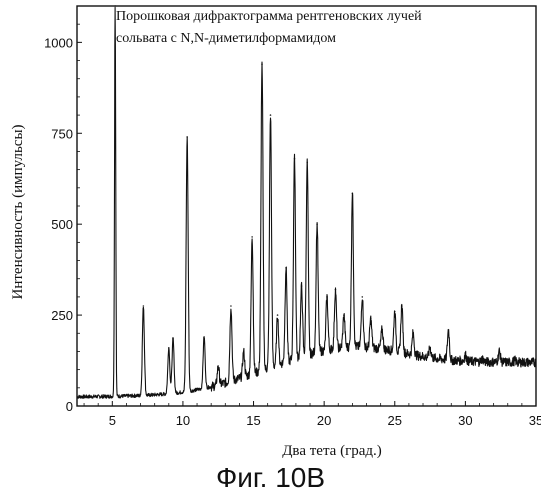 The height and width of the screenshot is (500, 541). I want to click on x-tick-label: 15, so click(253, 420).